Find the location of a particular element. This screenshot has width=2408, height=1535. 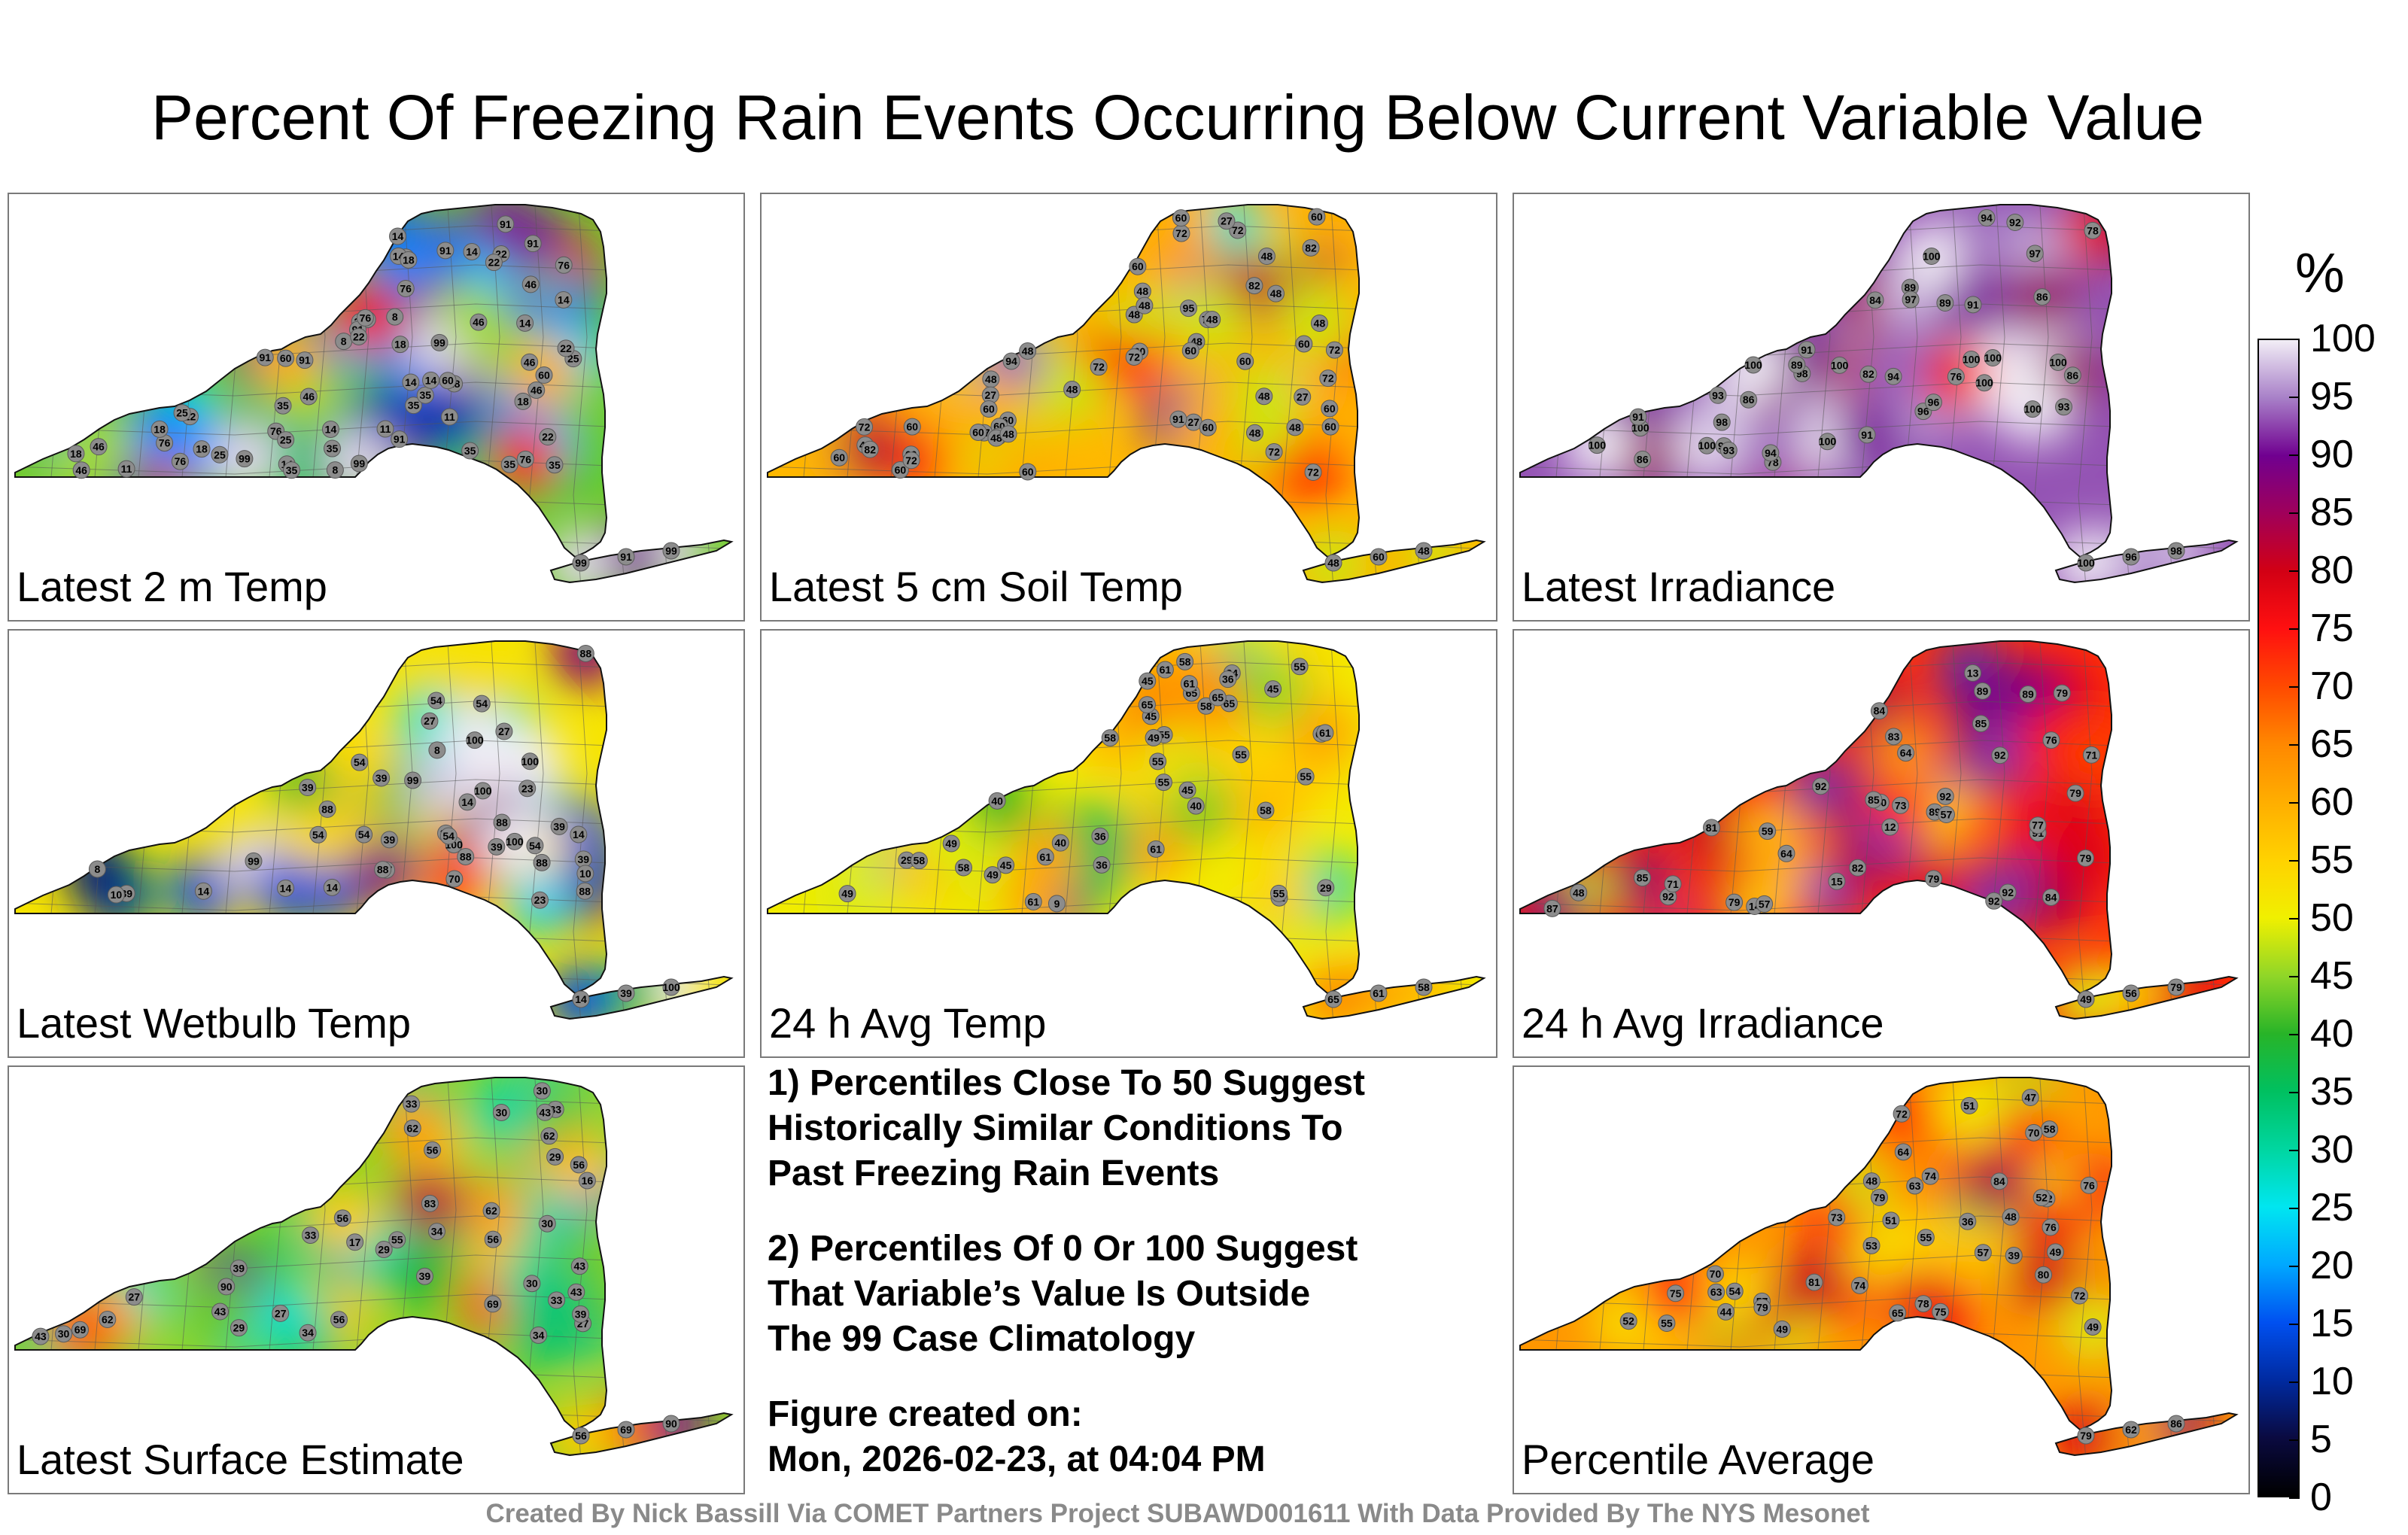

station-value: 75 is located at coordinates (1941, 1312).